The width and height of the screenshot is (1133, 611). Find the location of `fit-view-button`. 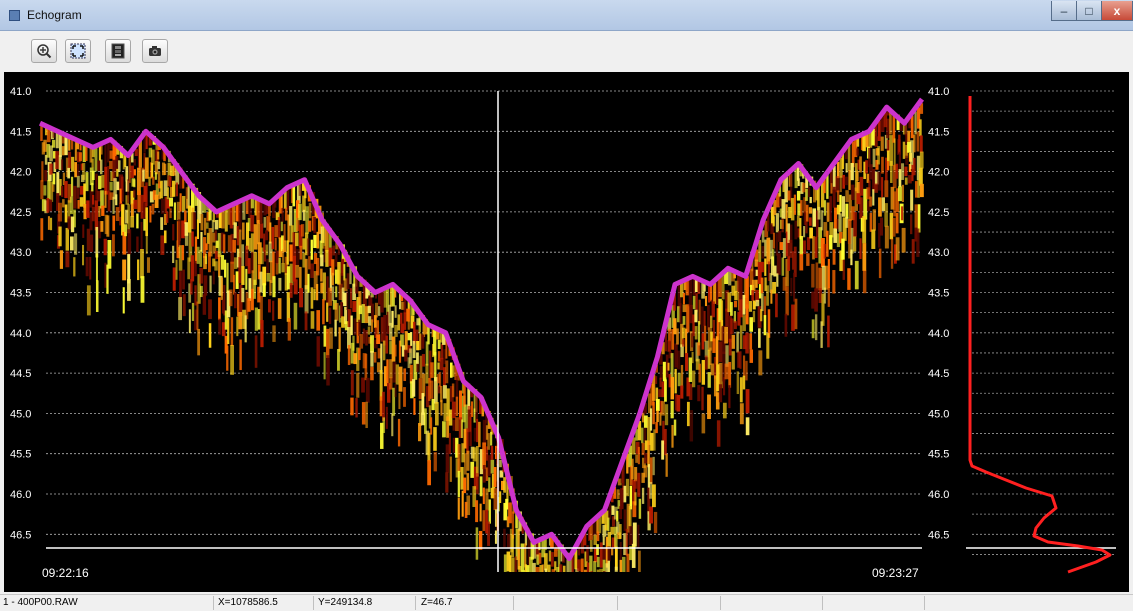

fit-view-button is located at coordinates (78, 51).